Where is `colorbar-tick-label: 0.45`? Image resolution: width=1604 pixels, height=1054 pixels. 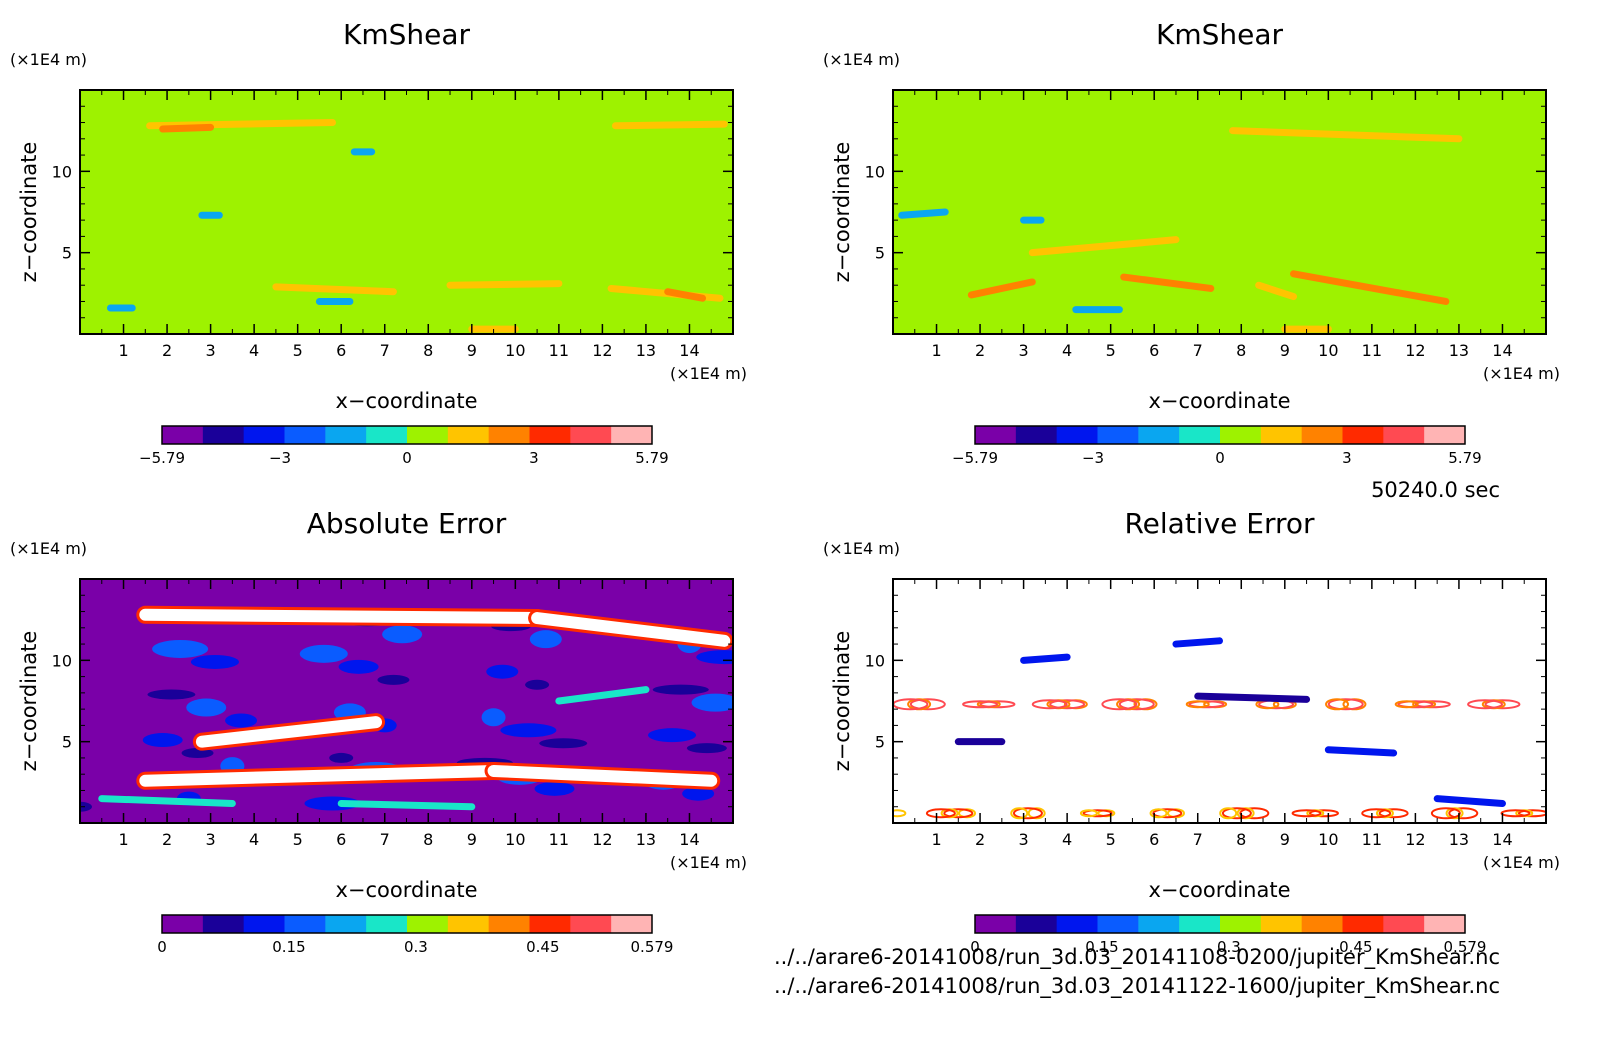 colorbar-tick-label: 0.45 is located at coordinates (1355, 947).